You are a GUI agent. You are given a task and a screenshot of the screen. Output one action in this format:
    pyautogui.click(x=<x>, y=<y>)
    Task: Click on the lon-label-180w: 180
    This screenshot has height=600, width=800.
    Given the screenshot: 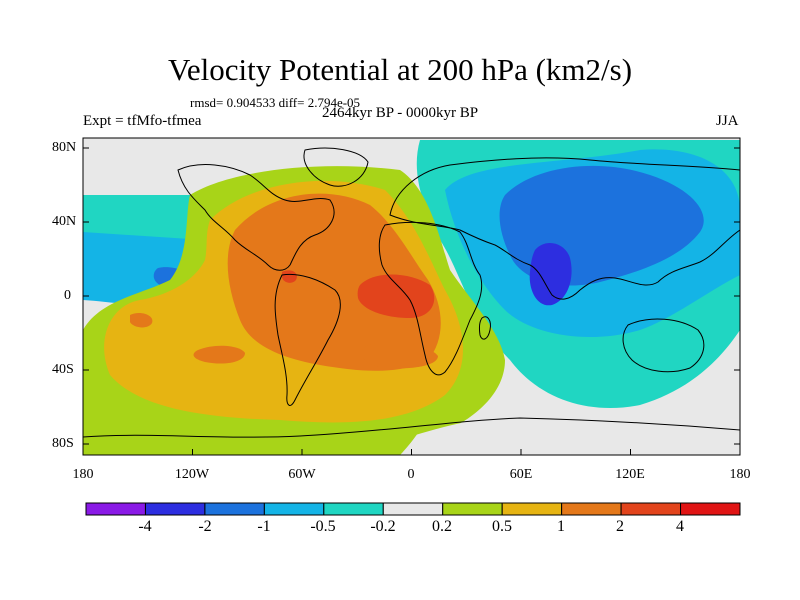 What is the action you would take?
    pyautogui.click(x=83, y=474)
    